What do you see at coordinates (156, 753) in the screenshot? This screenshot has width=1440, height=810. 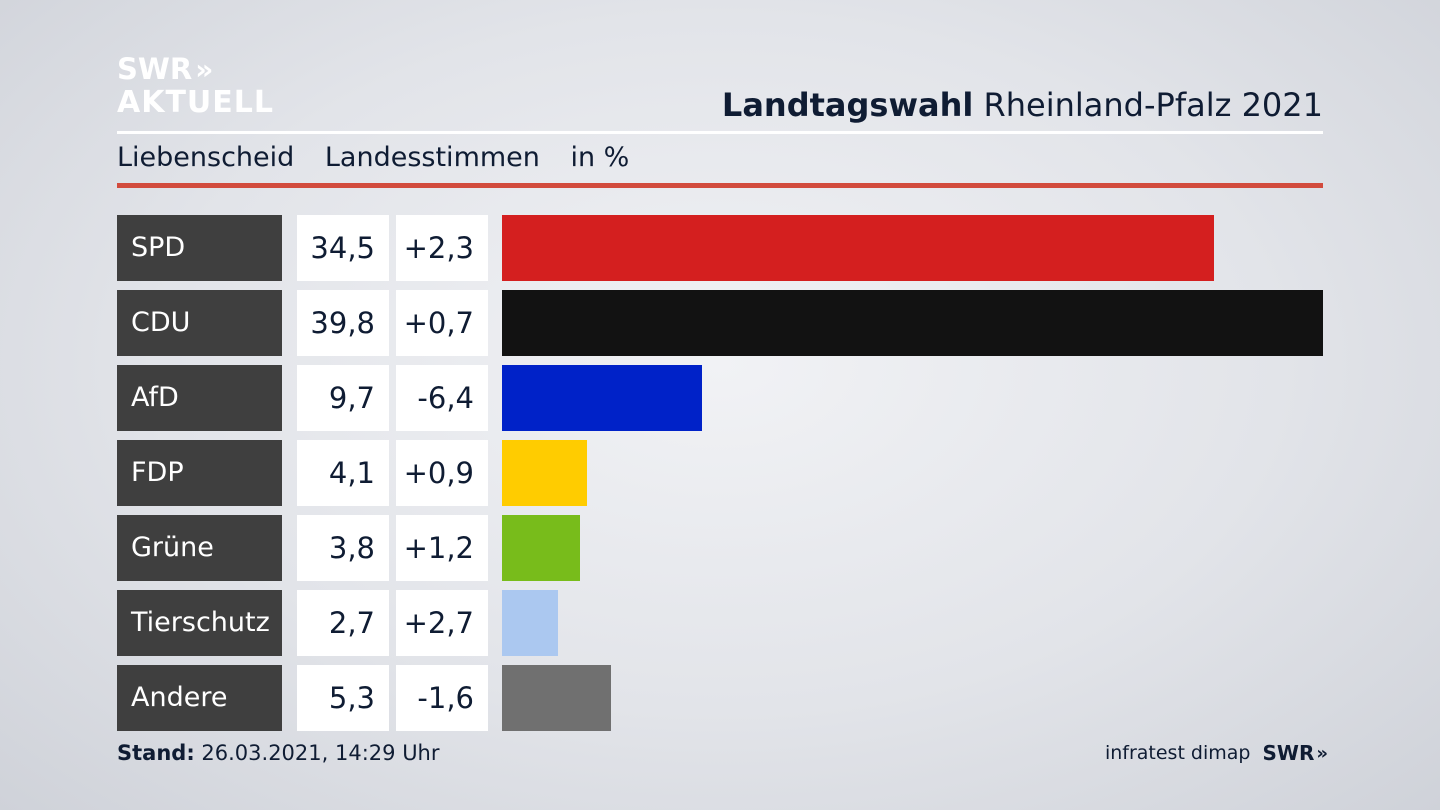 I see `timestamp-label: Stand:` at bounding box center [156, 753].